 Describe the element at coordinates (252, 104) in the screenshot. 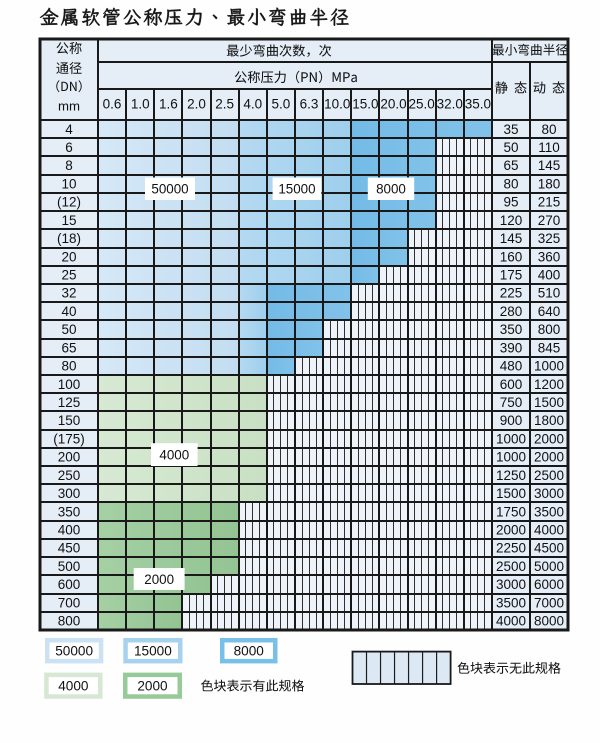

I see `svg-text: 4.0` at that location.